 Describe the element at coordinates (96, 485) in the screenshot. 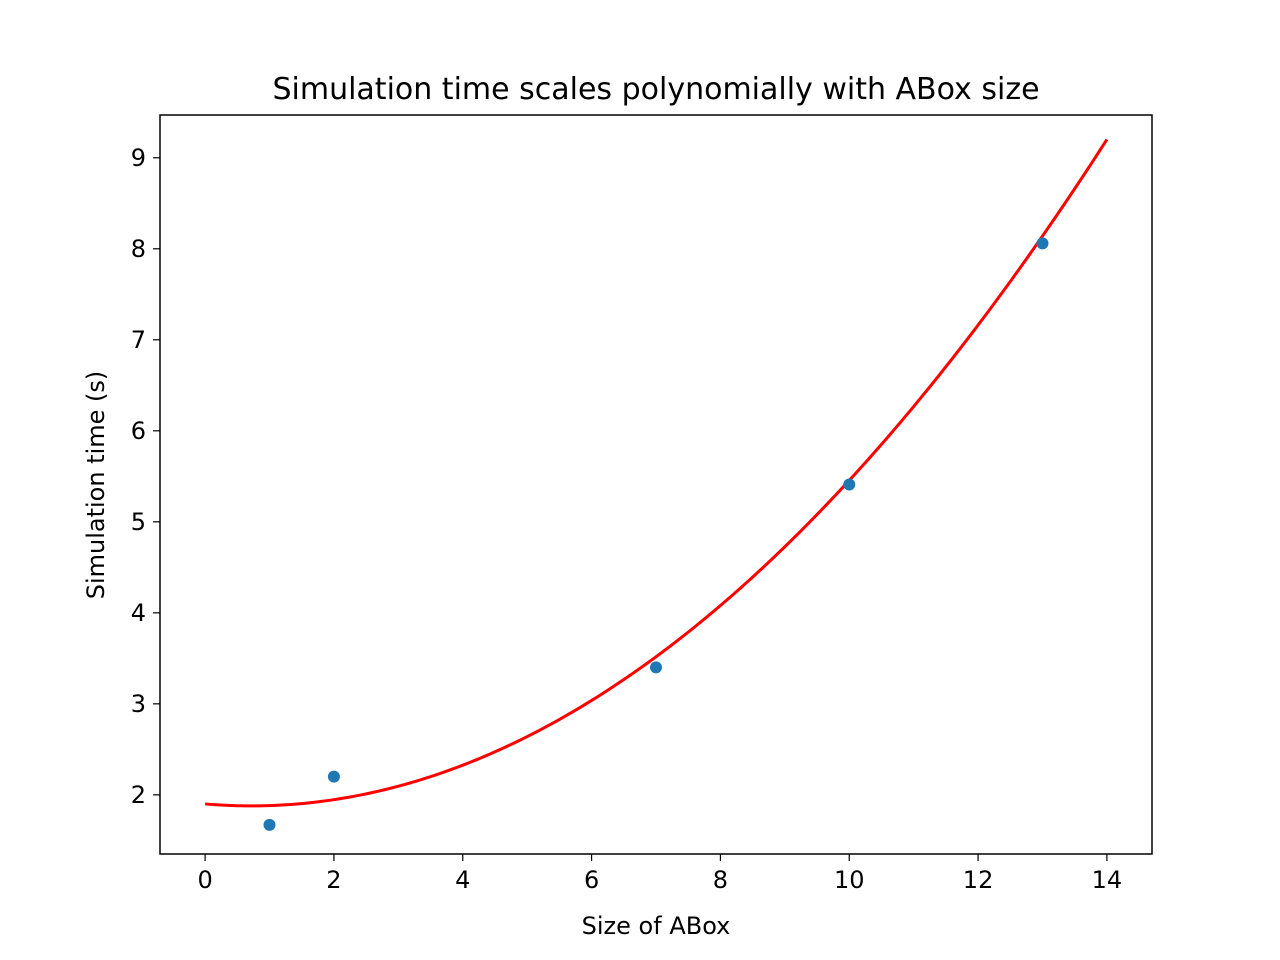

I see `y-axis-label: Simulation time (s)` at that location.